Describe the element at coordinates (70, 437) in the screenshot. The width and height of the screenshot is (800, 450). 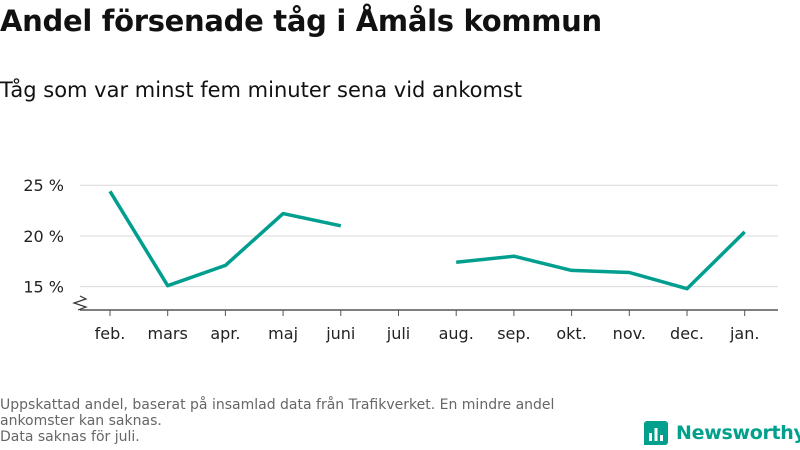
I see `footnote-line: Data saknas för juli.` at that location.